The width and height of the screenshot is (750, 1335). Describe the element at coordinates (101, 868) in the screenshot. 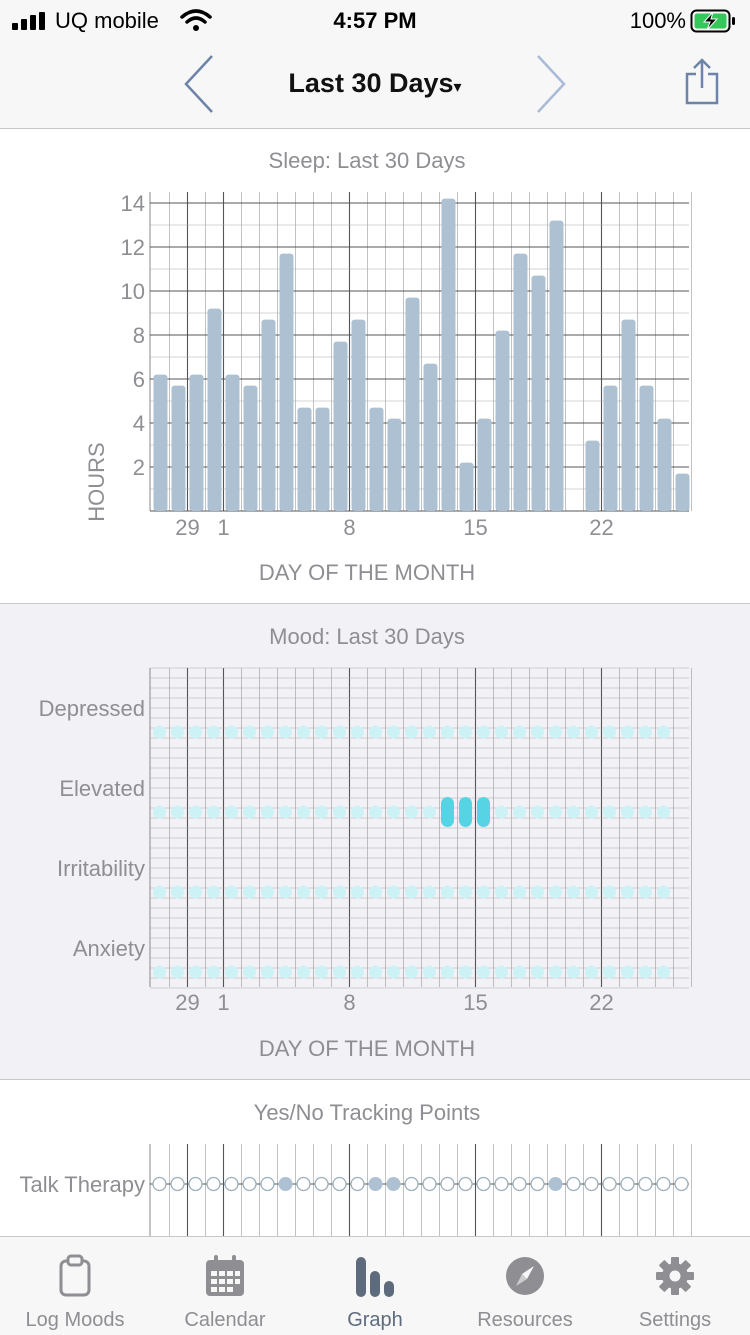

I see `mood-row-label: Irritability` at that location.